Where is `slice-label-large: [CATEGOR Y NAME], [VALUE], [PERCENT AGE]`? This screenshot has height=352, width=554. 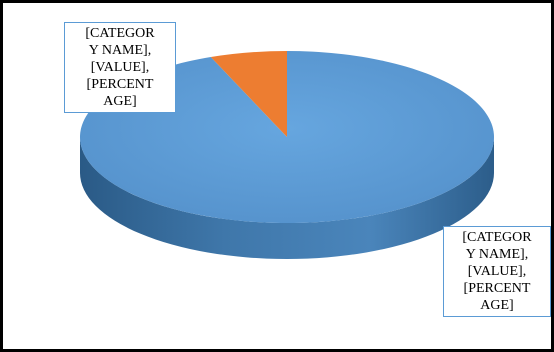
slice-label-large: [CATEGOR Y NAME], [VALUE], [PERCENT AGE] is located at coordinates (497, 271).